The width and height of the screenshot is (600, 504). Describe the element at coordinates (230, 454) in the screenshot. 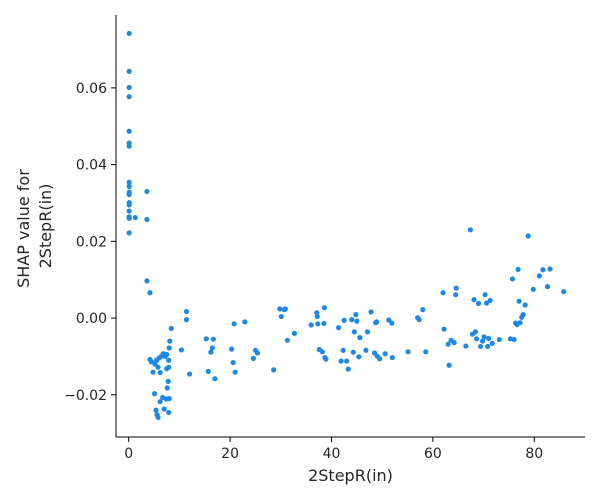

I see `x-tick-label: 20` at that location.